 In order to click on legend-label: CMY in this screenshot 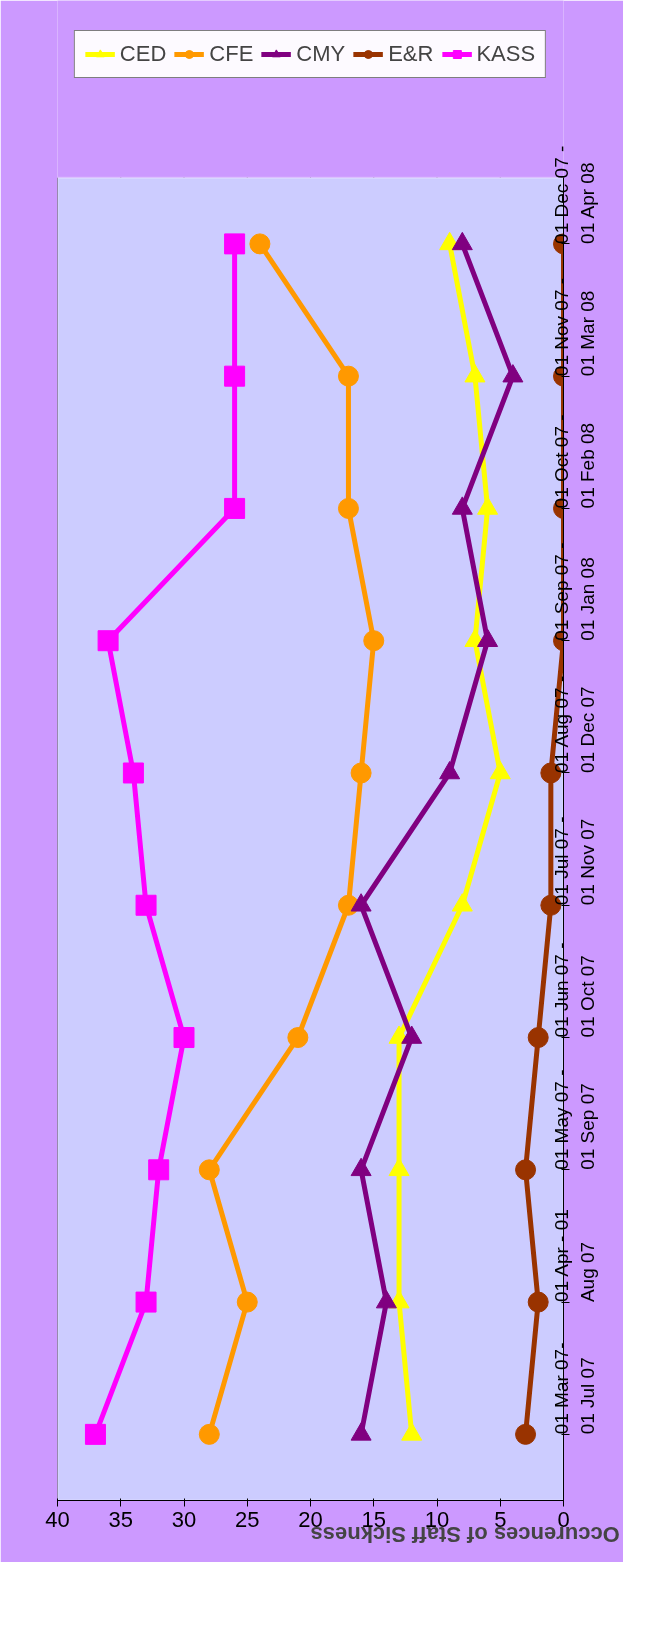, I will do `click(321, 54)`.